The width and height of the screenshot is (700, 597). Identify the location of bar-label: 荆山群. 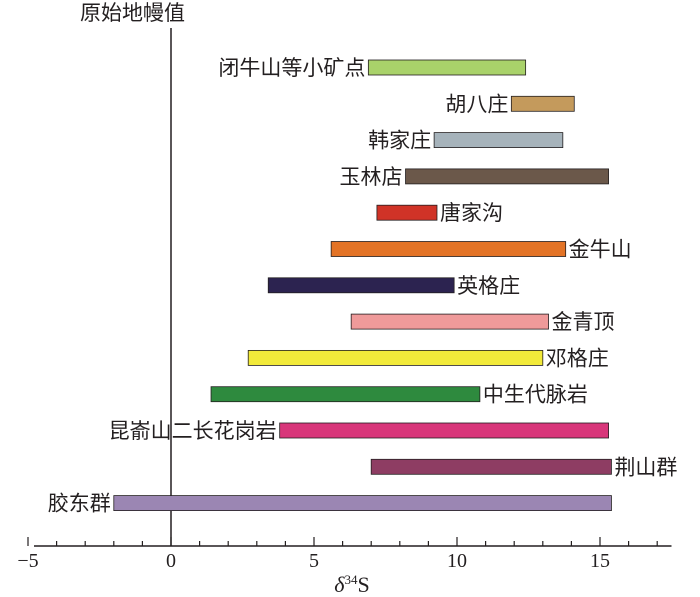
(645, 467).